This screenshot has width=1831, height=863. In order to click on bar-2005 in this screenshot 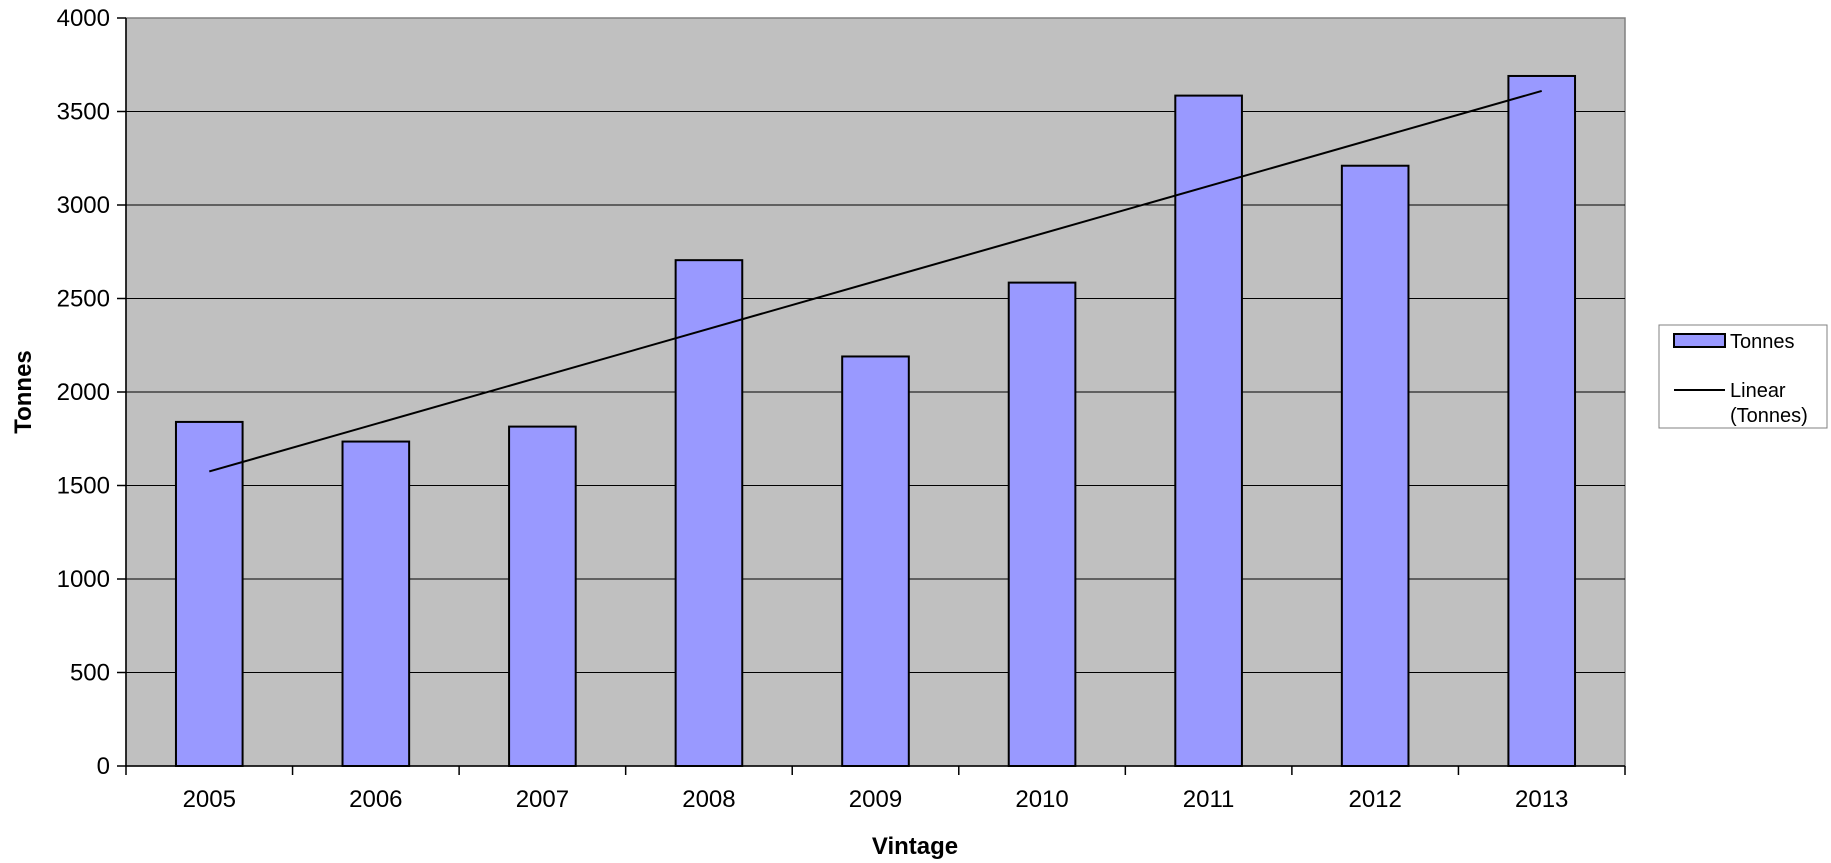, I will do `click(209, 593)`.